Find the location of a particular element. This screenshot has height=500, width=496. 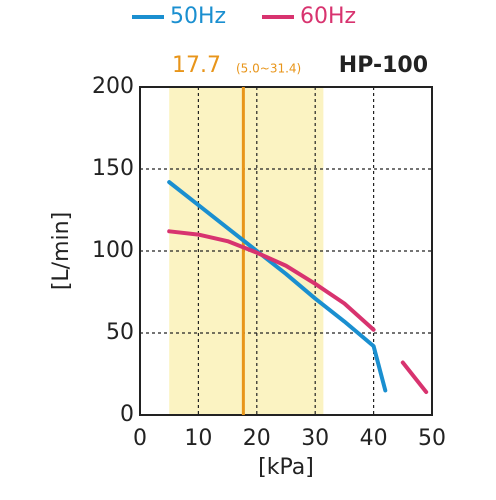

y-axis-label: [L/min] is located at coordinates (61, 251).